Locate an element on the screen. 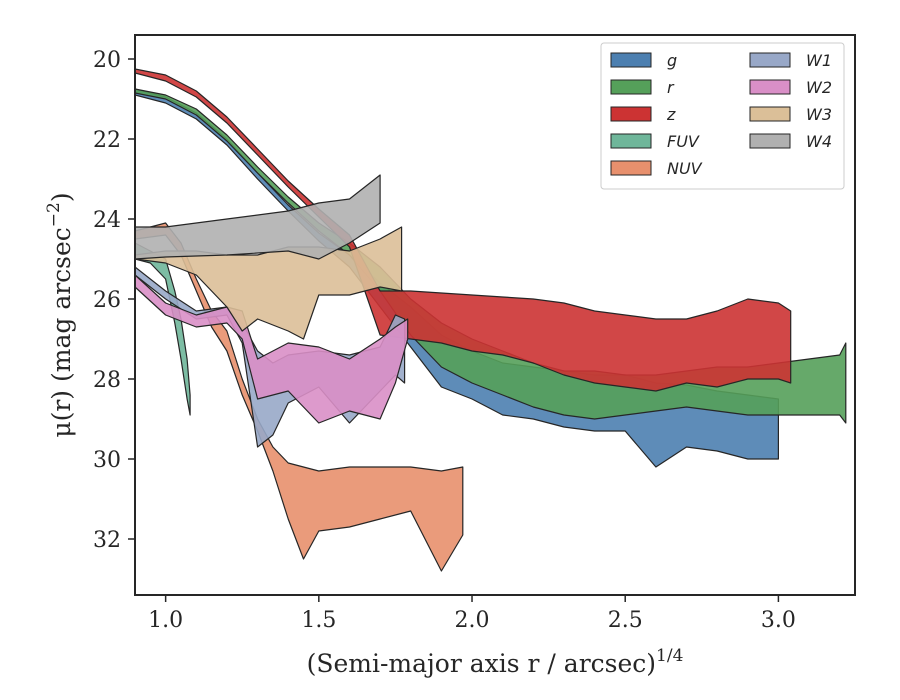 This screenshot has width=900, height=700. y-axis-label-close: ) is located at coordinates (61, 197).